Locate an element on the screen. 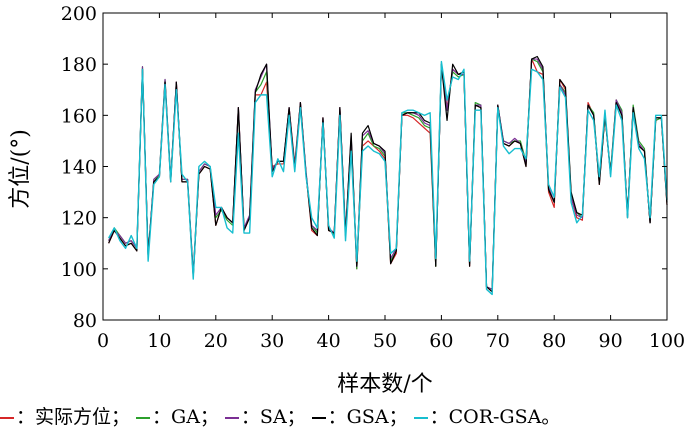 The image size is (700, 434). y-tick-label: 160 is located at coordinates (79, 116).